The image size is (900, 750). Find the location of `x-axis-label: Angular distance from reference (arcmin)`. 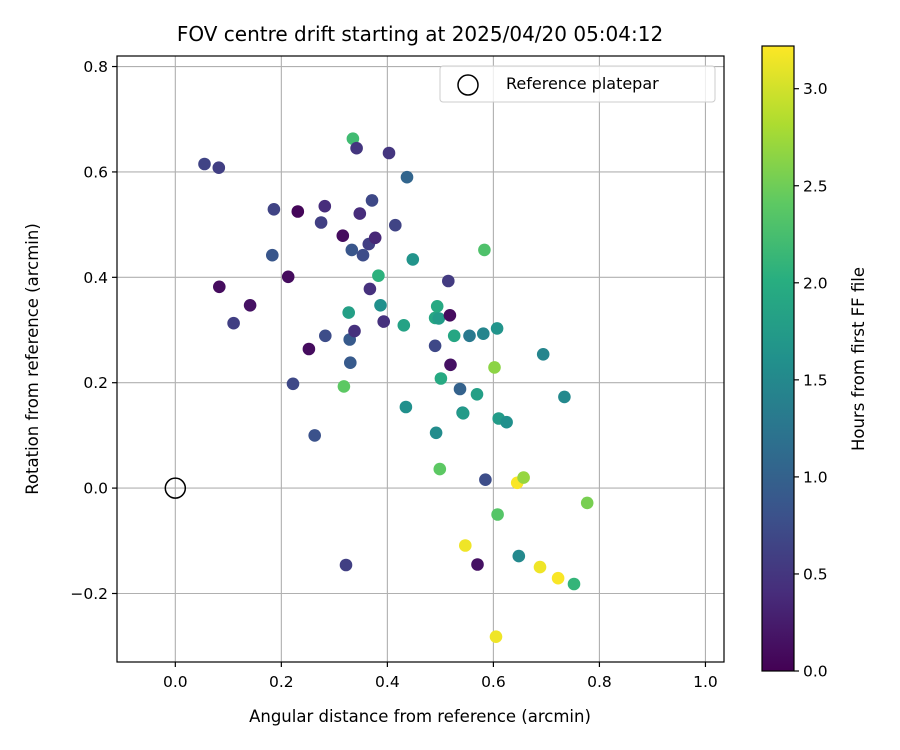

x-axis-label: Angular distance from reference (arcmin) is located at coordinates (420, 716).